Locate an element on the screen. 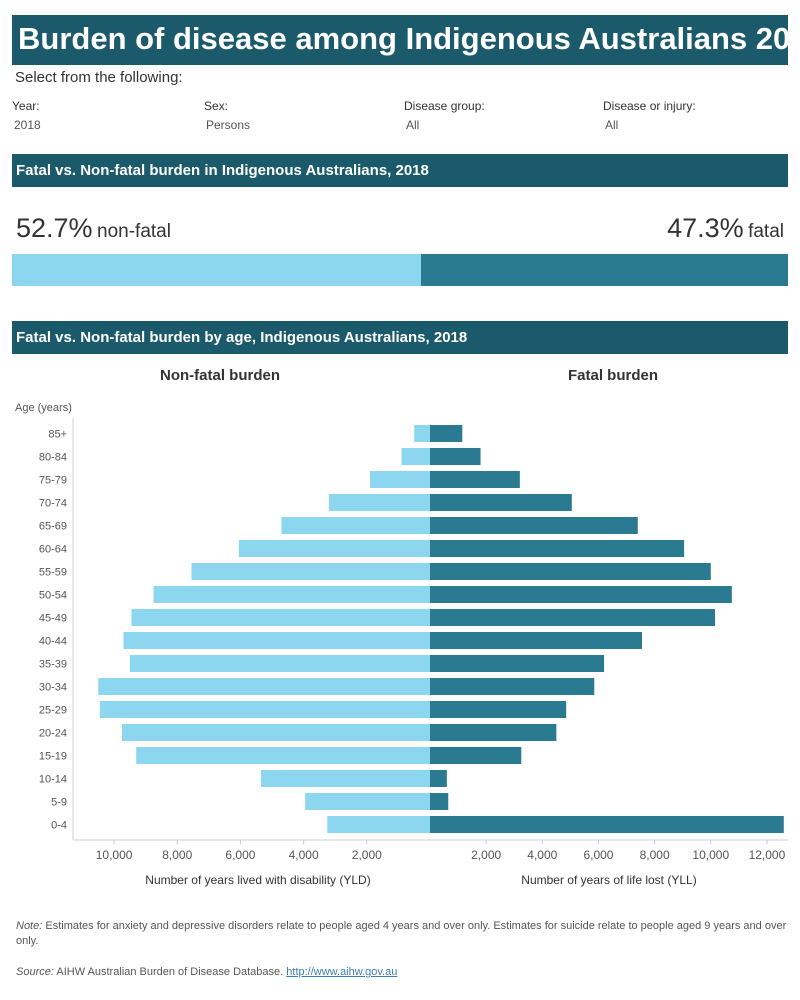 This screenshot has height=1000, width=800. tick-label-nonfatal: 2,000 is located at coordinates (367, 855).